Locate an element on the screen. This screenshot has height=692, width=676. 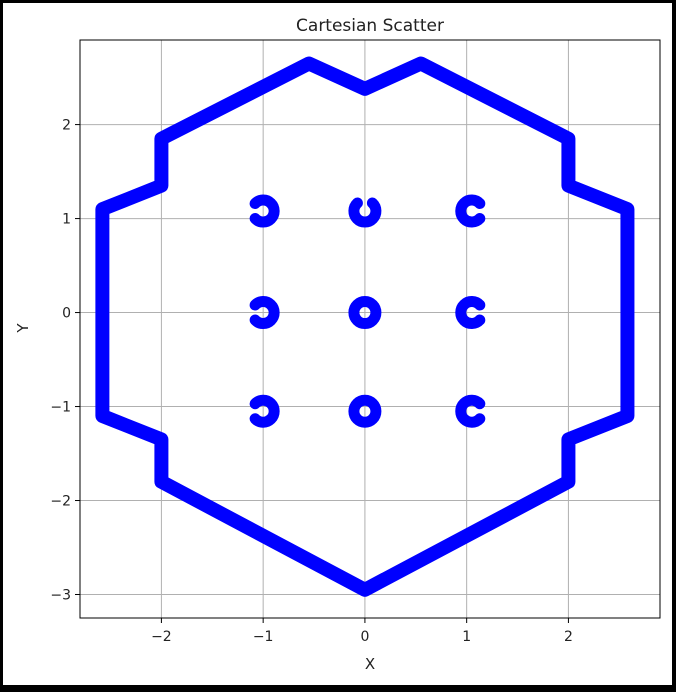
y-tick-label: −1 is located at coordinates (60, 408).